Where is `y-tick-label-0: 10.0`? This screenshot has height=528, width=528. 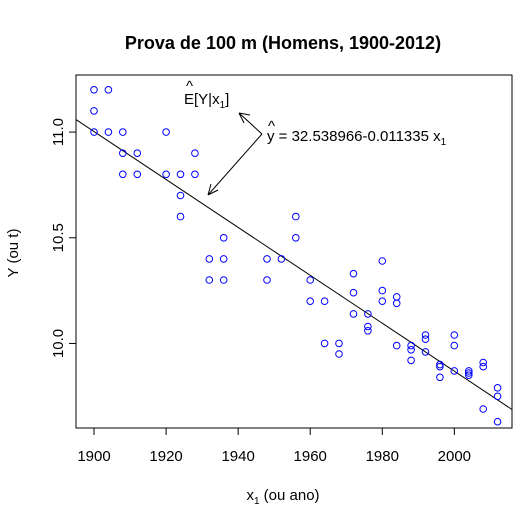 y-tick-label-0: 10.0 is located at coordinates (58, 343).